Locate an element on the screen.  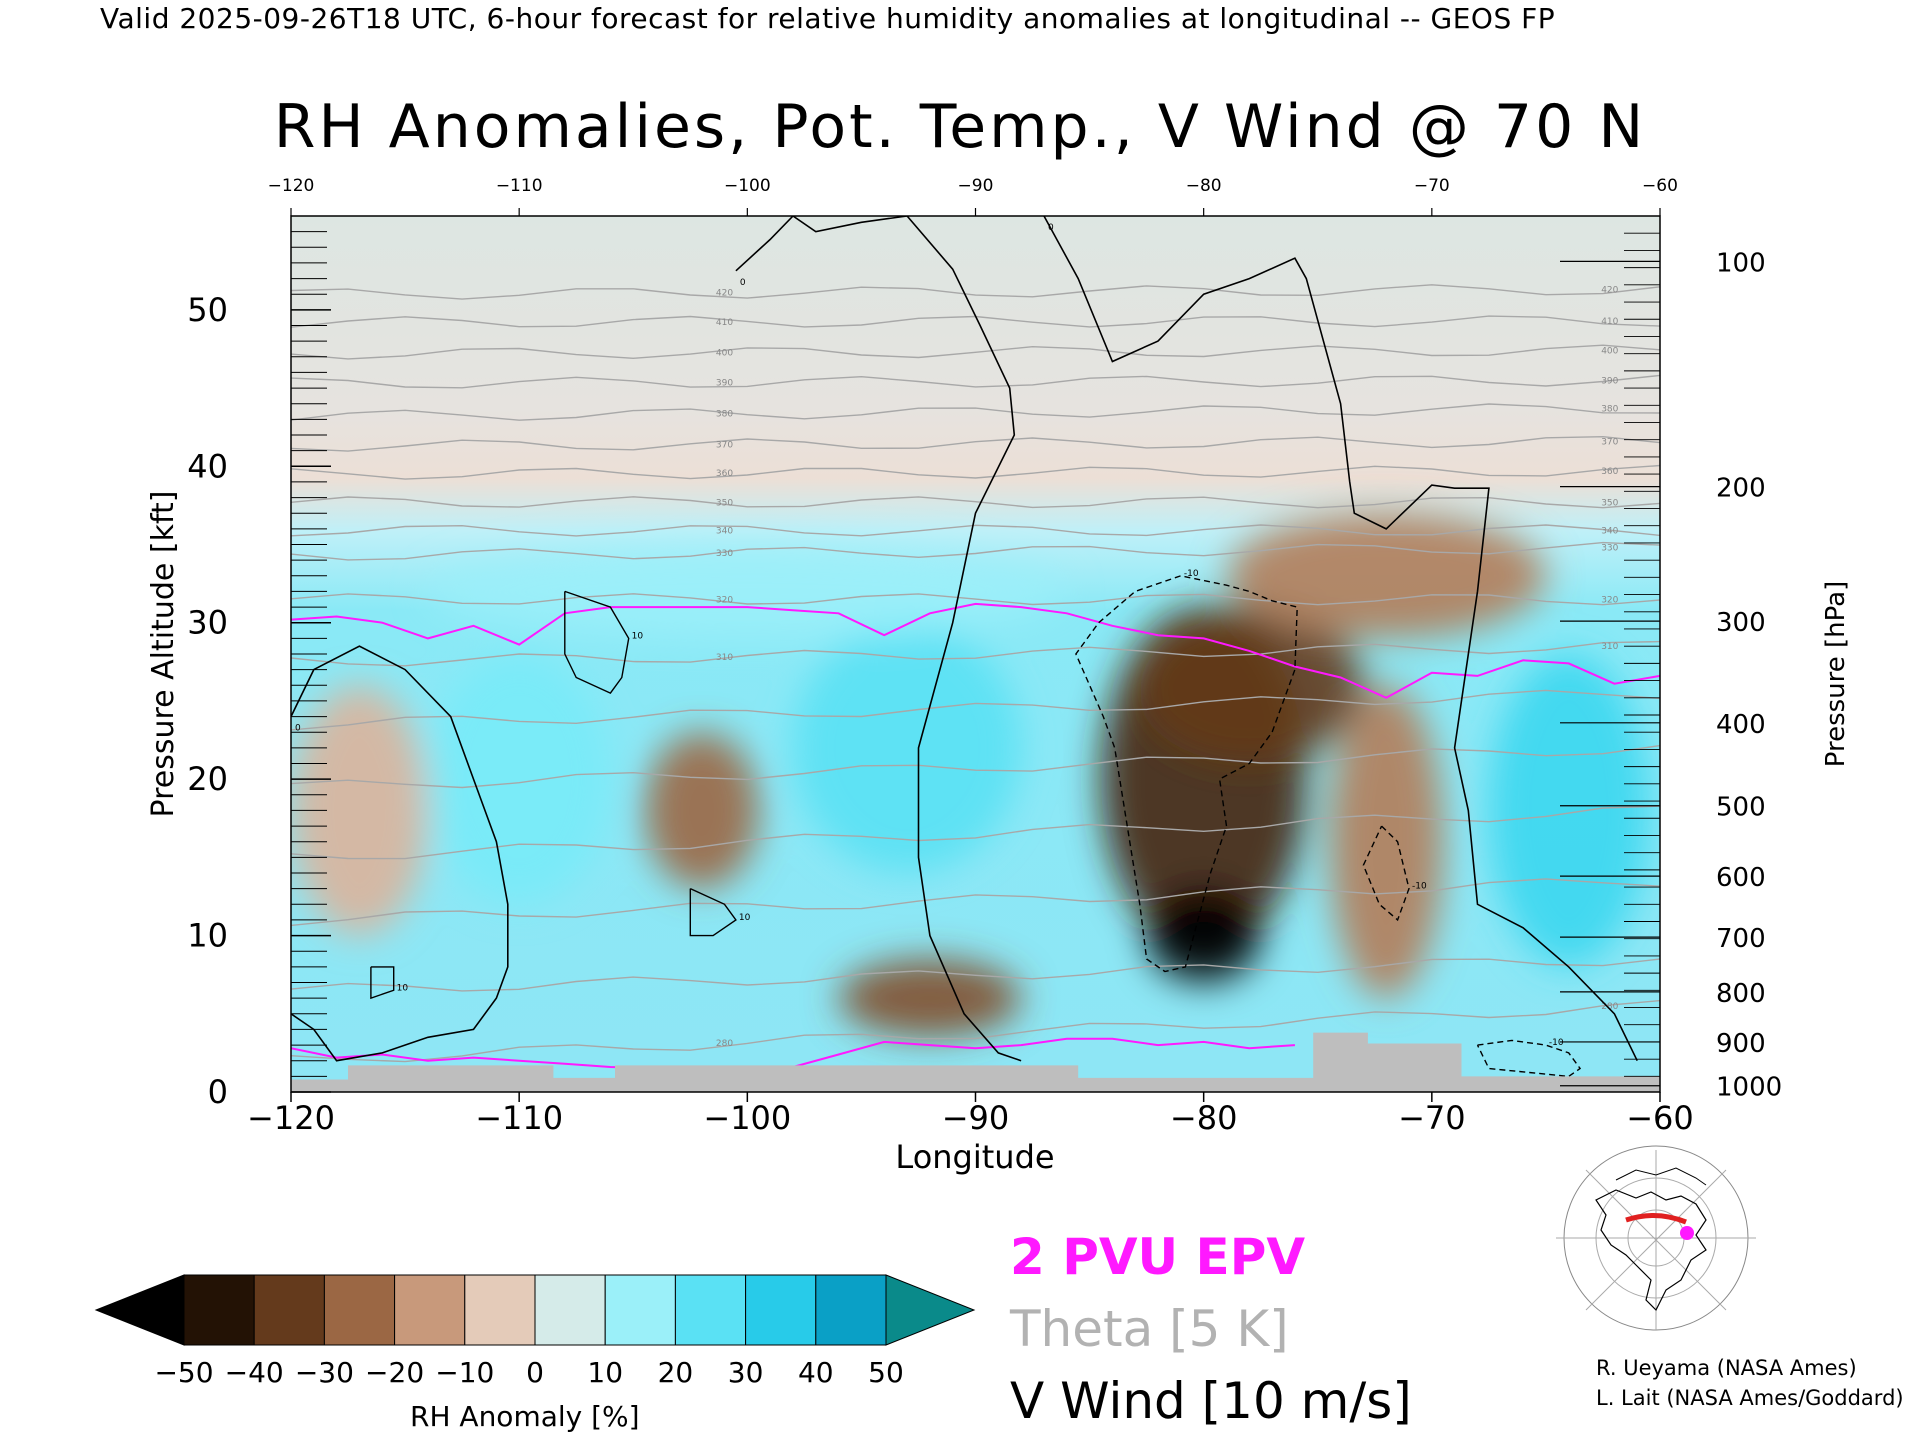
theta-label: 410 is located at coordinates (1609, 322).